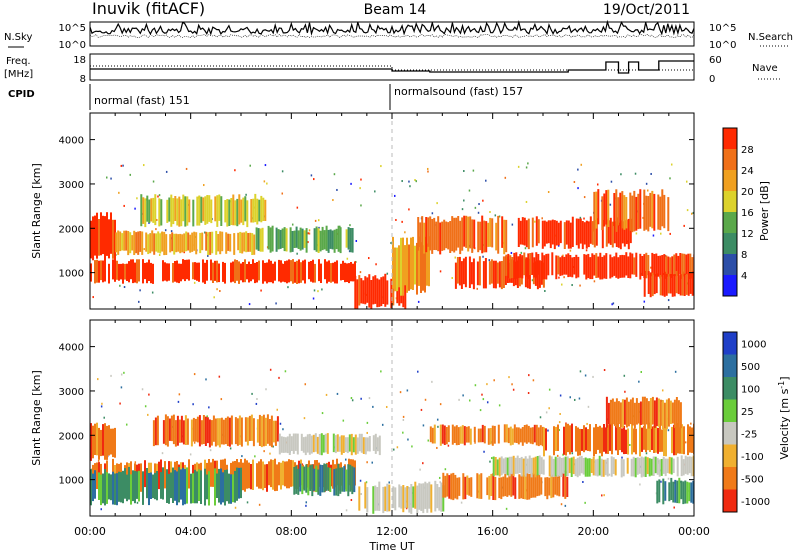 The height and width of the screenshot is (554, 800). I want to click on colorbar-swatch, so click(730, 181).